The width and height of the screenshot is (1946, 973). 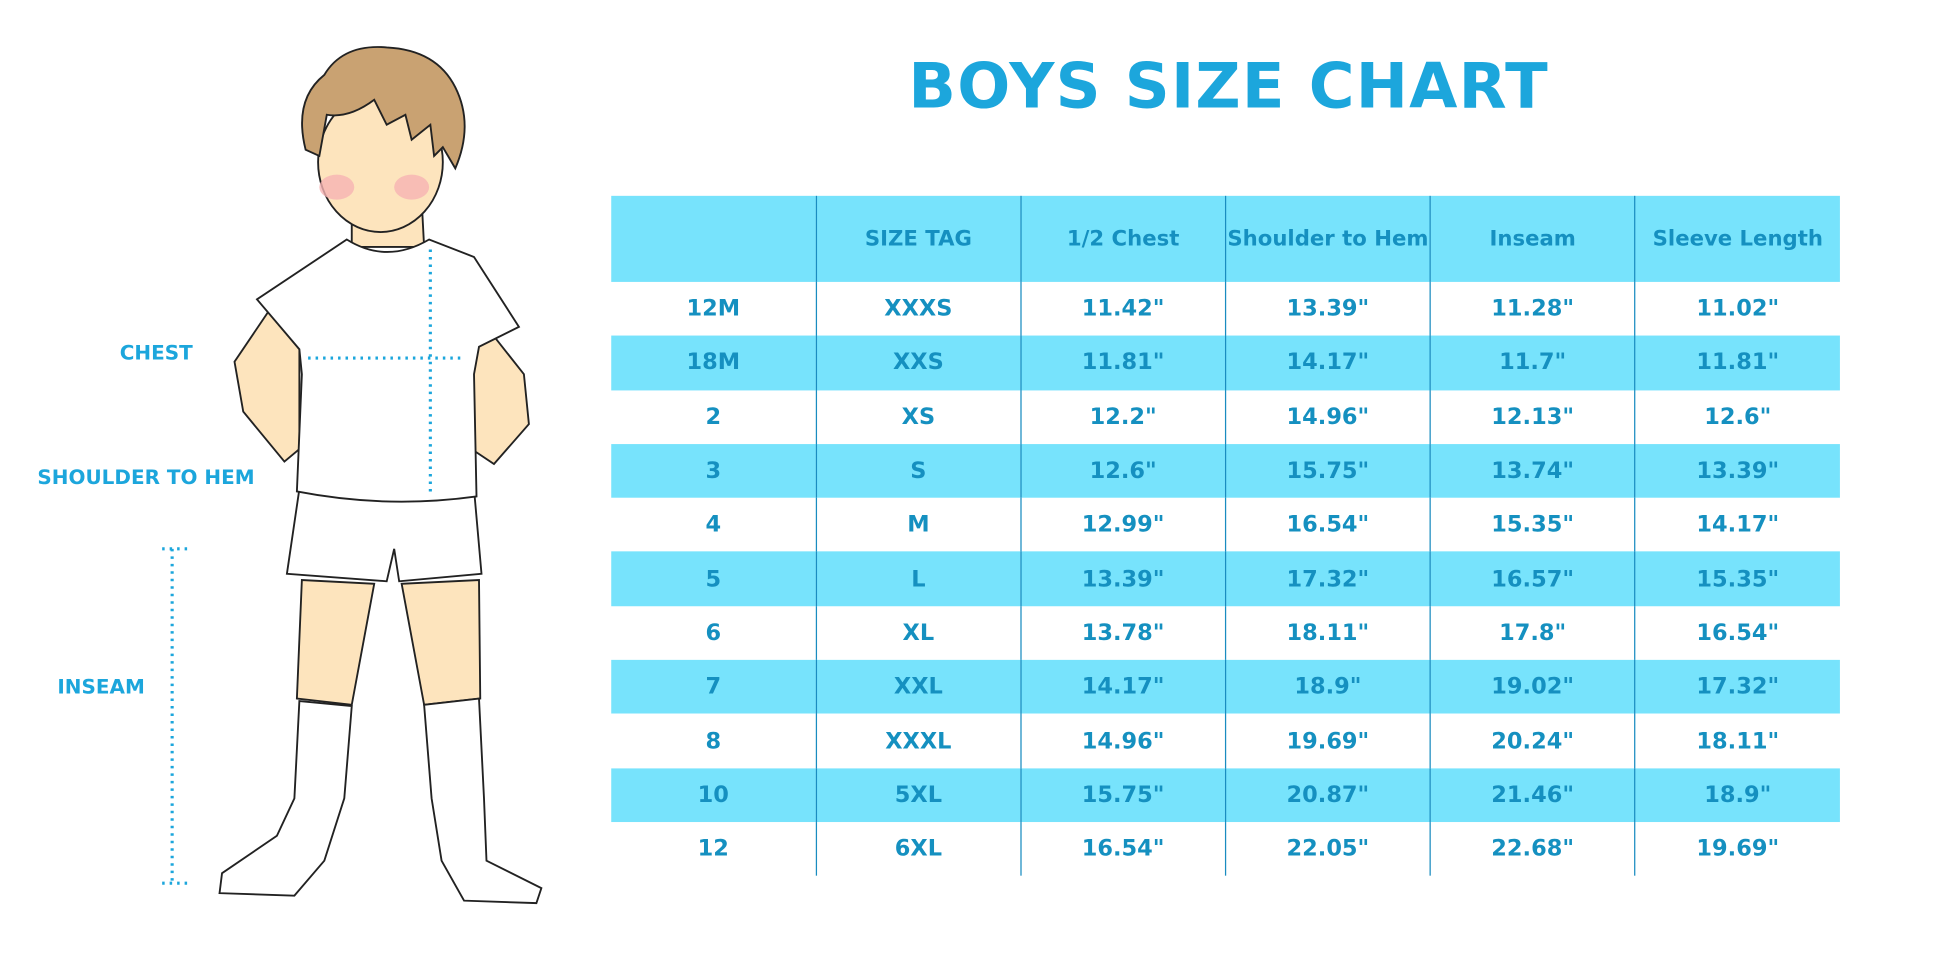 I want to click on table-cell: XXL, so click(x=918, y=686).